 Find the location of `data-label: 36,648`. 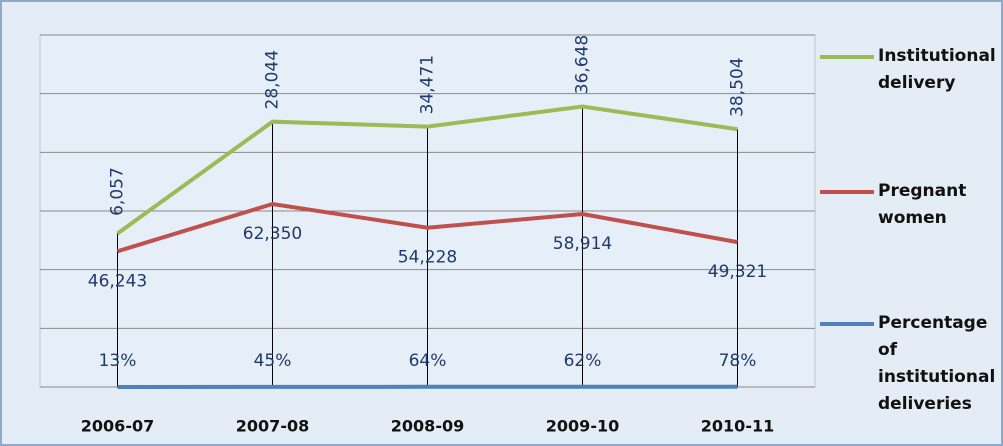

data-label: 36,648 is located at coordinates (583, 64).